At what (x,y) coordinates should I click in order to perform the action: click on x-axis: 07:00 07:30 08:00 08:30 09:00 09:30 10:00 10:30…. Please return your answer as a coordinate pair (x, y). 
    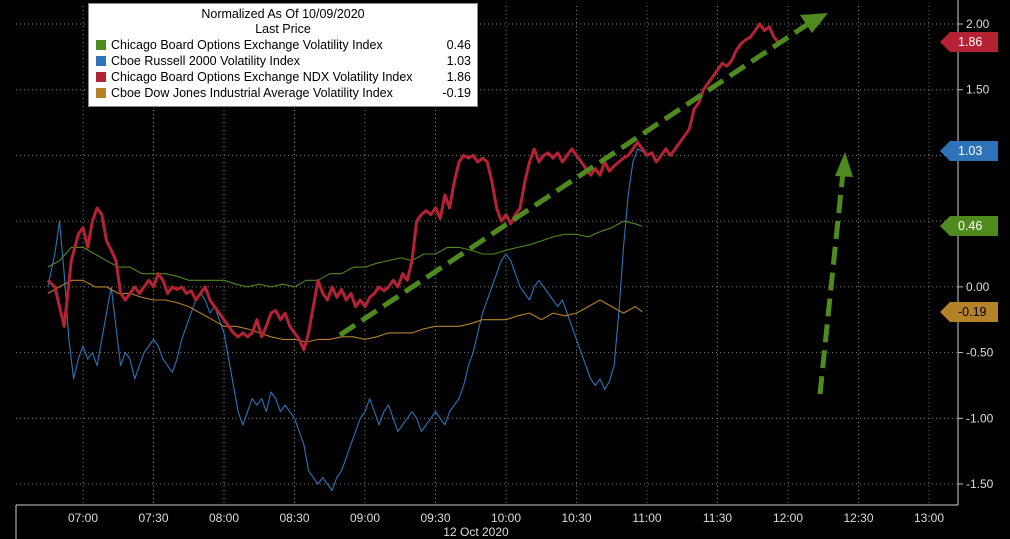
    Looking at the image, I should click on (486, 521).